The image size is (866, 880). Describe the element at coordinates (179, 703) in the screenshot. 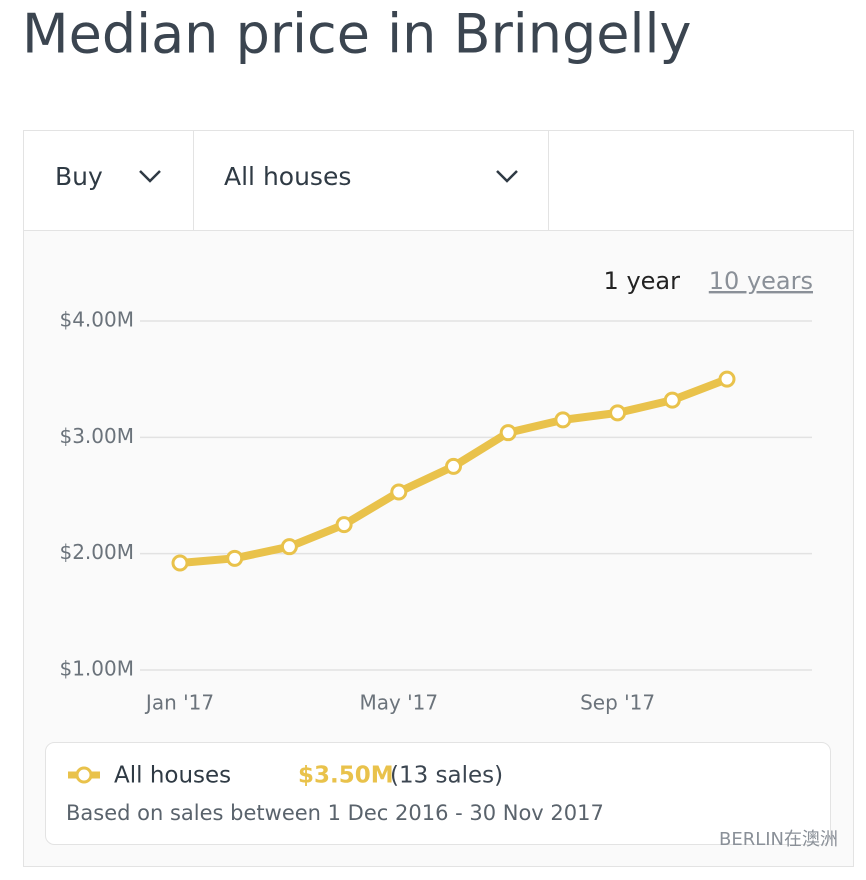

I see `x-tick-label: Jan '17` at that location.